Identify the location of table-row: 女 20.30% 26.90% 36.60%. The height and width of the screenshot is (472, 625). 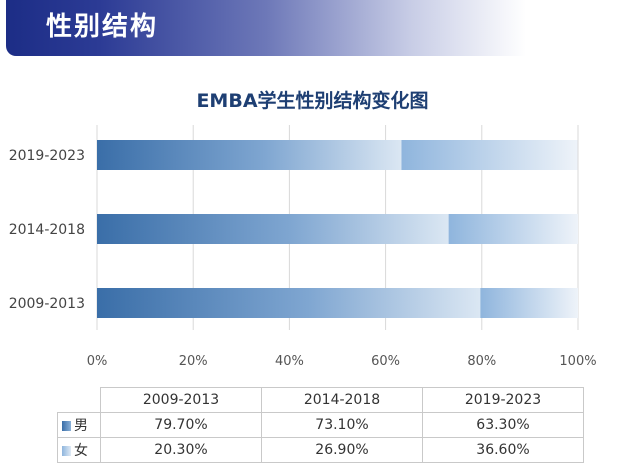
(320, 450).